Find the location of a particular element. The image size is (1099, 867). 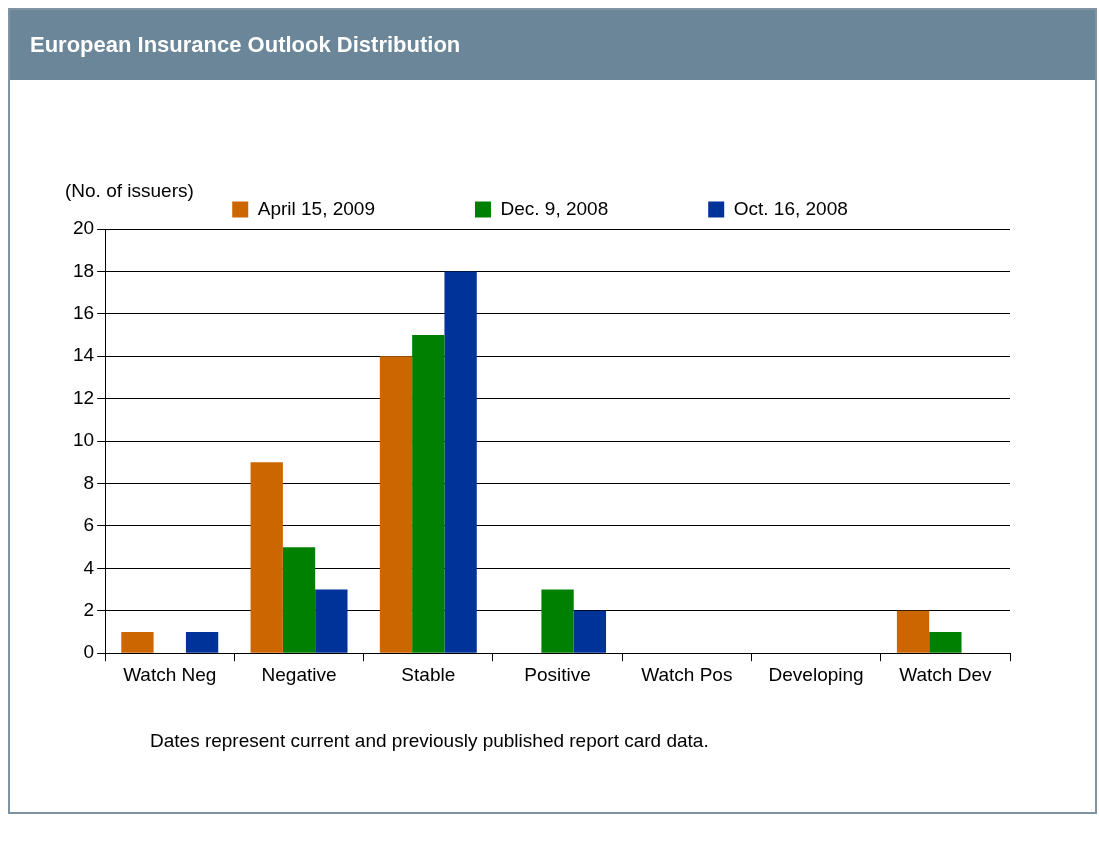

x-tick-label: Developing is located at coordinates (816, 674).